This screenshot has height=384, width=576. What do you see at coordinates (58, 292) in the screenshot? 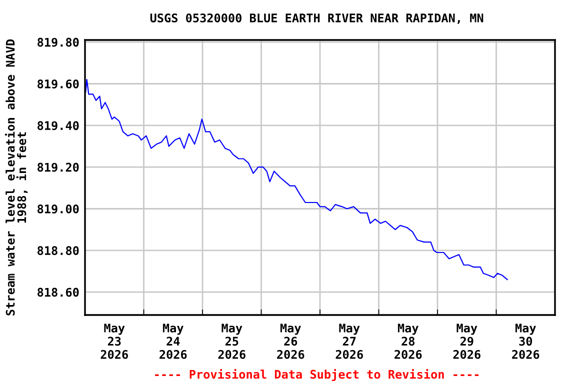
I see `y-tick-label: 818.60` at bounding box center [58, 292].